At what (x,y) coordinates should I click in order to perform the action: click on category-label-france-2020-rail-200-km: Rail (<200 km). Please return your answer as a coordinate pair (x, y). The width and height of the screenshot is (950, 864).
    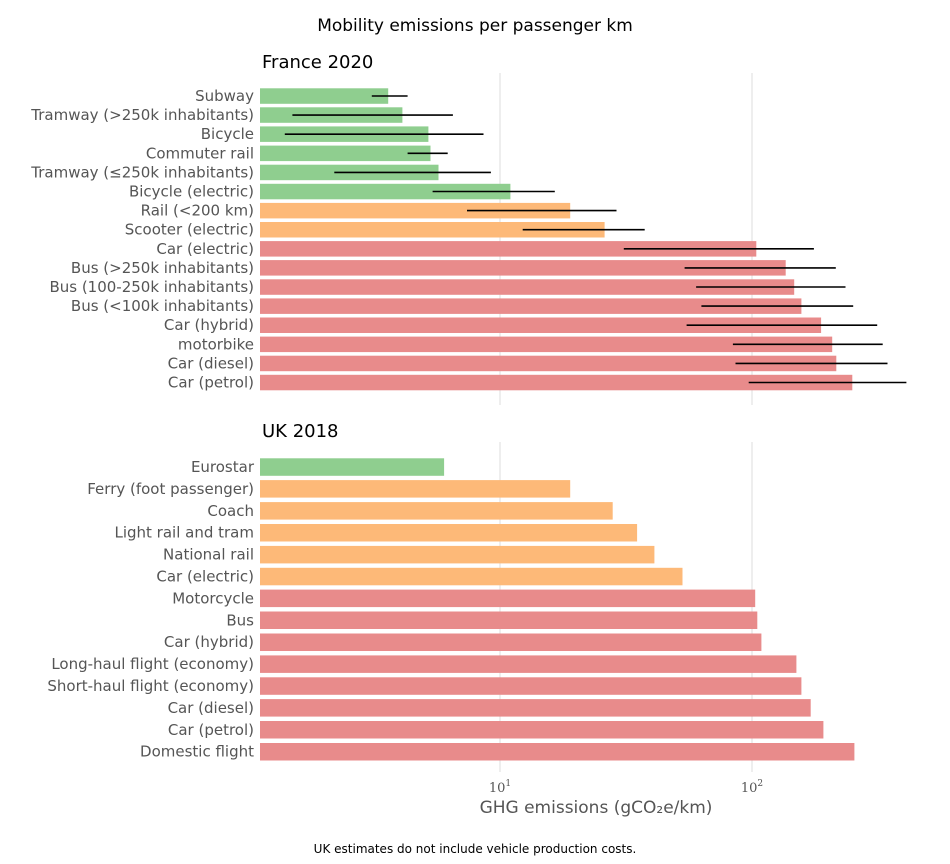
    Looking at the image, I should click on (197, 211).